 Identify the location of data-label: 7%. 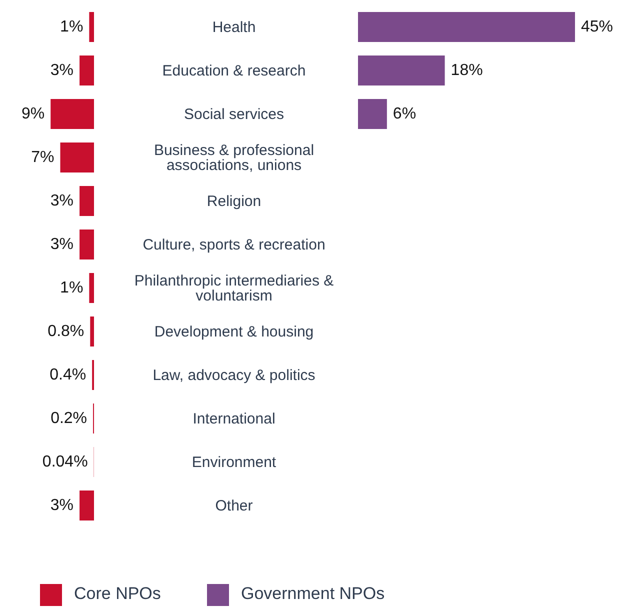
(42, 157).